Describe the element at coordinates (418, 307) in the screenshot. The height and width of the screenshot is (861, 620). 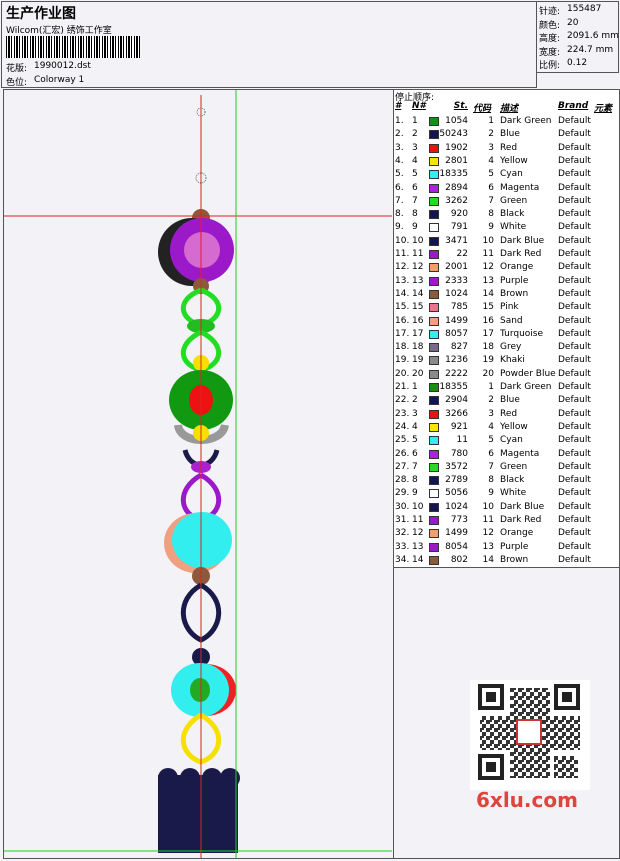
I see `needle: 15` at that location.